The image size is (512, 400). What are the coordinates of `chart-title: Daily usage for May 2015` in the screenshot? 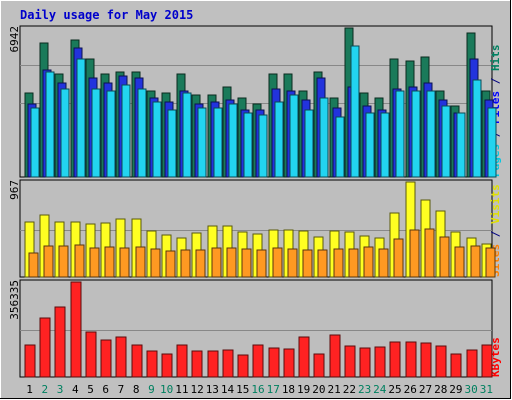 It's located at (106, 15).